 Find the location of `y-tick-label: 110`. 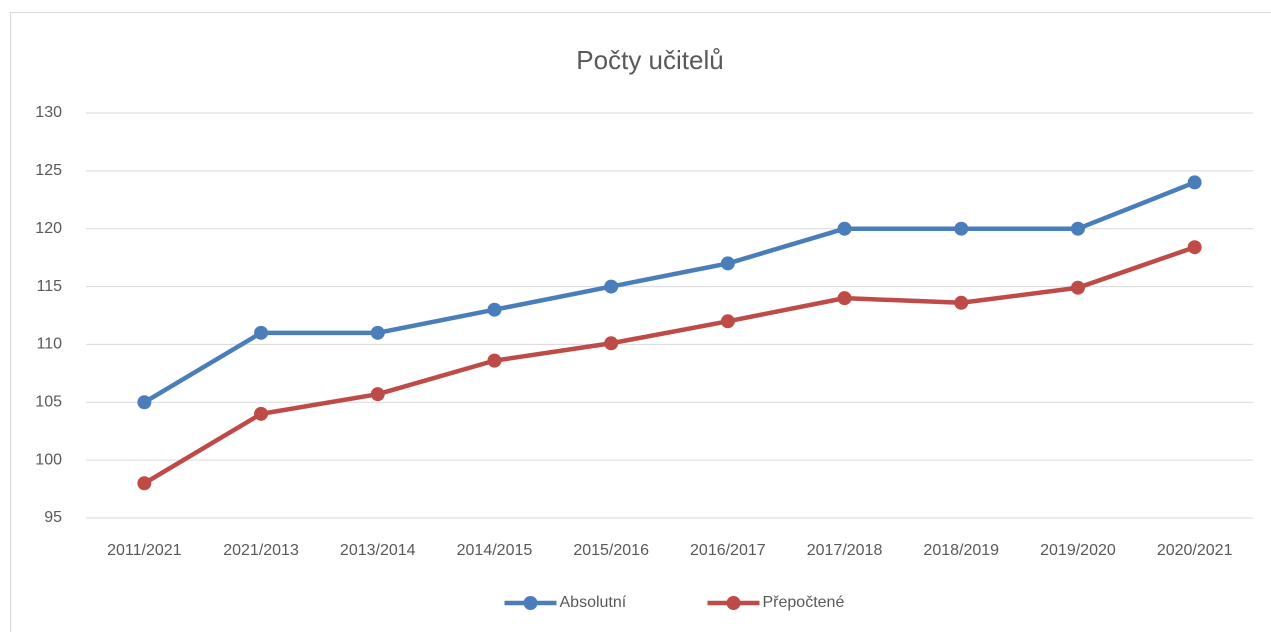

y-tick-label: 110 is located at coordinates (49, 344).